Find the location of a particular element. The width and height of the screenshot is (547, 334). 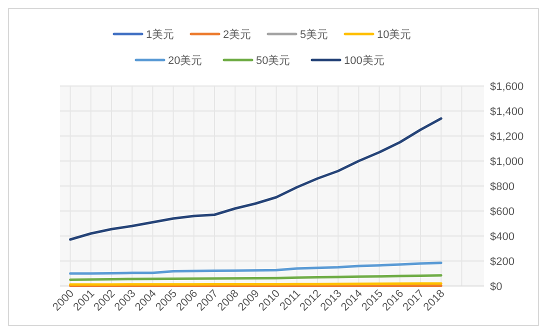

y-tick-label: $1,600 is located at coordinates (507, 87).